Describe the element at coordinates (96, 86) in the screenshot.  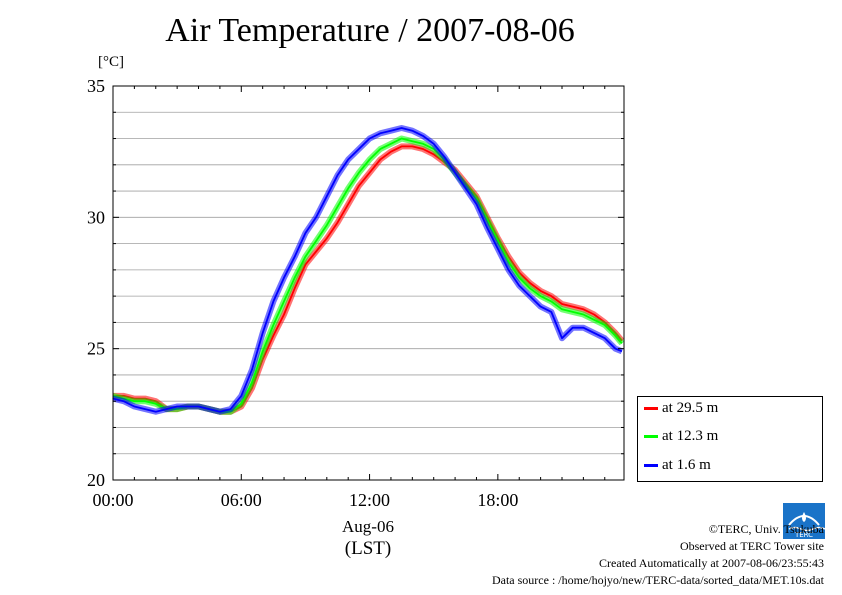
I see `y-tick-label: 35` at that location.